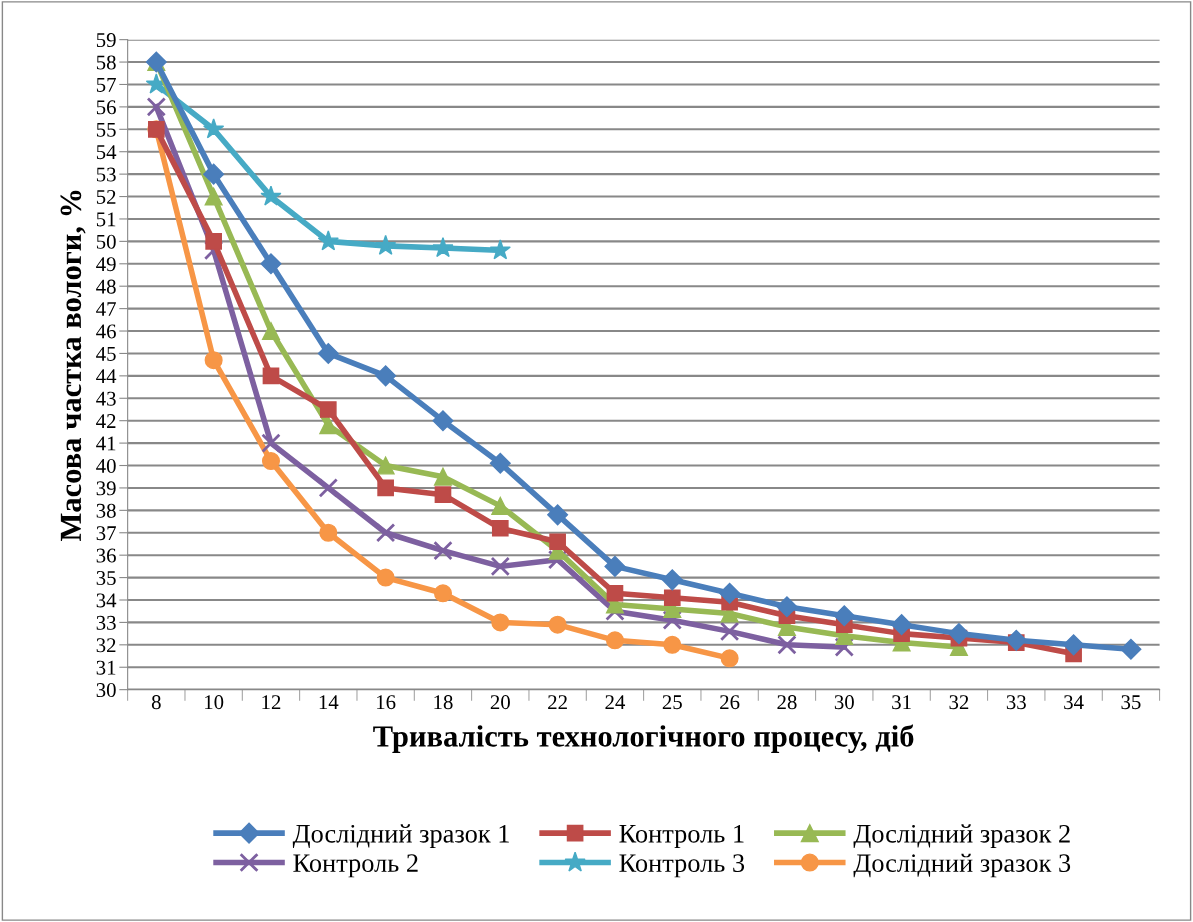  What do you see at coordinates (1074, 702) in the screenshot?
I see `x-tick-label: 34` at bounding box center [1074, 702].